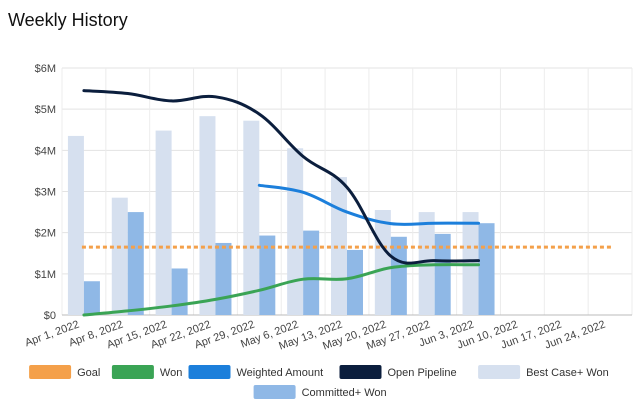  What do you see at coordinates (344, 393) in the screenshot?
I see `legend-label: Committed+ Won` at bounding box center [344, 393].